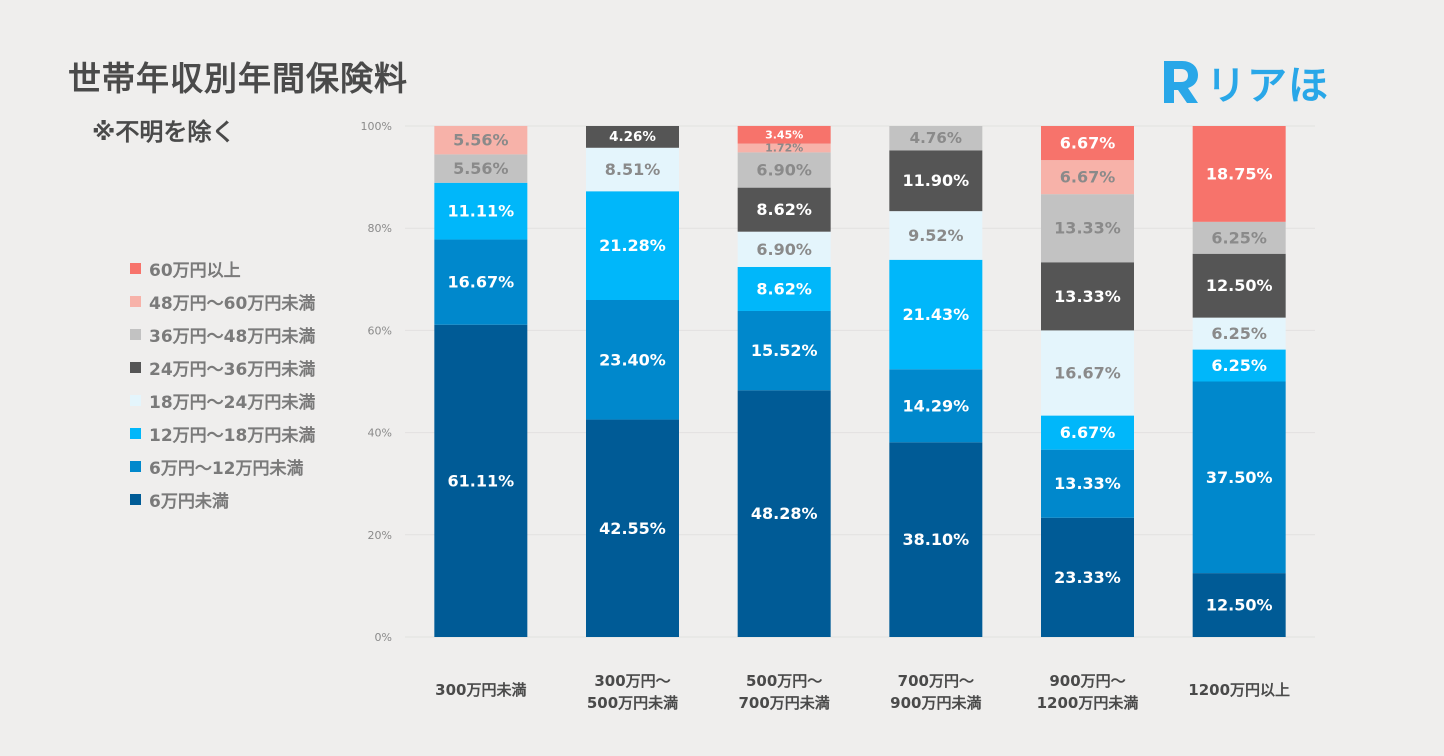  I want to click on data-label: 21.43%, so click(936, 314).